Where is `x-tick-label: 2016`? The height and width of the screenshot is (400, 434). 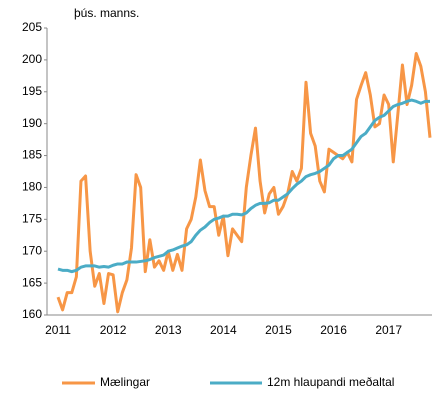 x-tick-label: 2016 is located at coordinates (333, 330).